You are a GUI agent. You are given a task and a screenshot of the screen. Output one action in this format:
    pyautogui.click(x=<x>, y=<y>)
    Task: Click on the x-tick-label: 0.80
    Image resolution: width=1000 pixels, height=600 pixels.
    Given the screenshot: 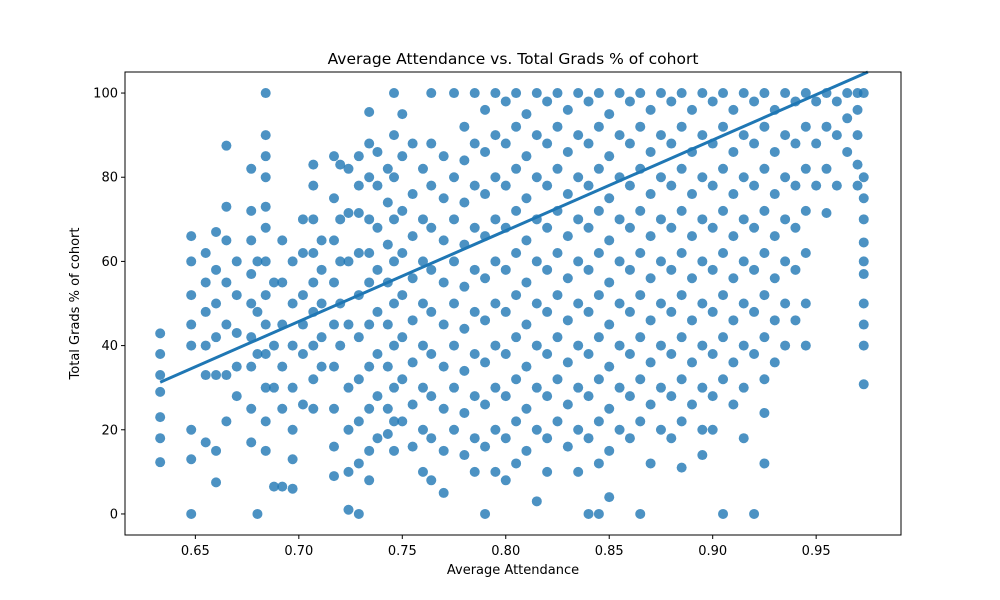 What is the action you would take?
    pyautogui.click(x=505, y=551)
    